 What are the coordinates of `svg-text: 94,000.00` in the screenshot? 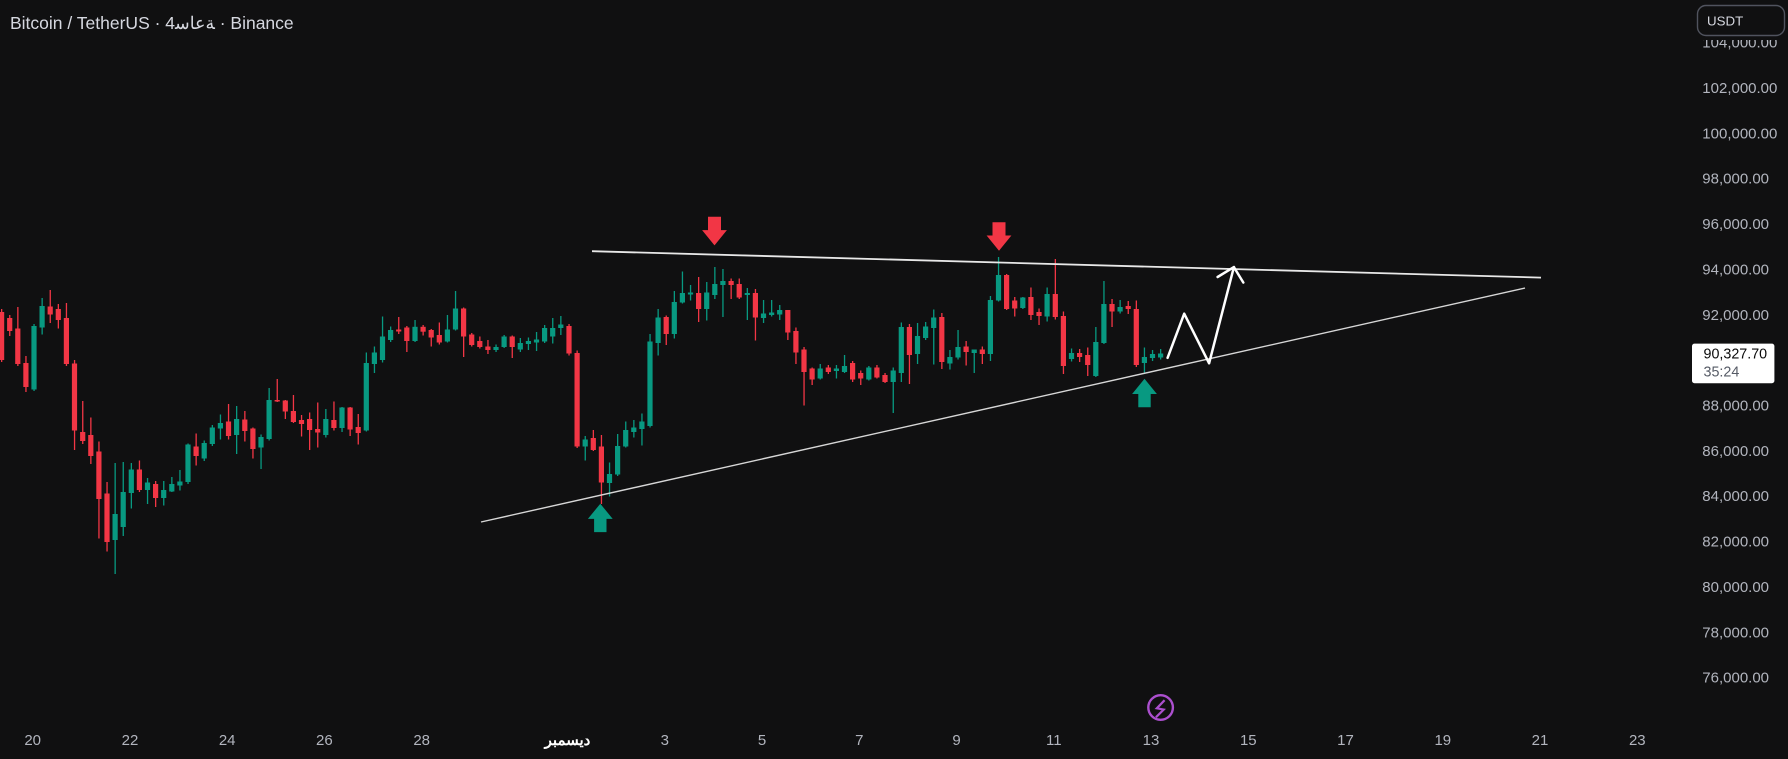 It's located at (1735, 269).